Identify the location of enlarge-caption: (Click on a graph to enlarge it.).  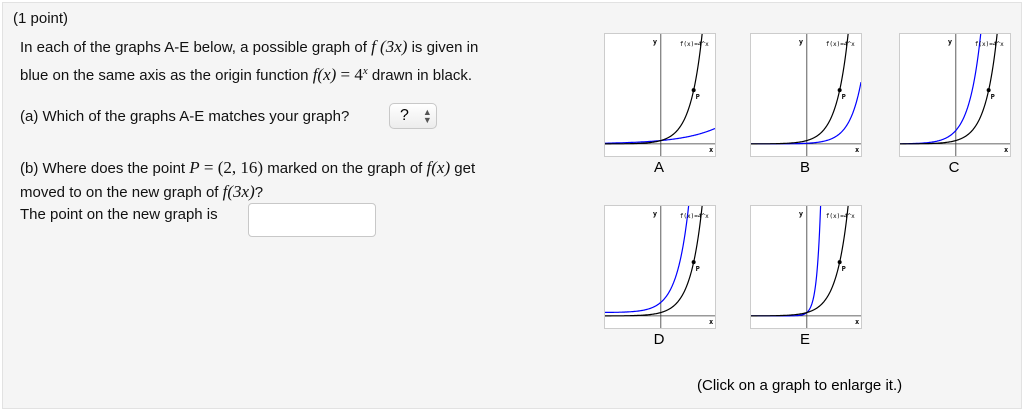
(800, 385).